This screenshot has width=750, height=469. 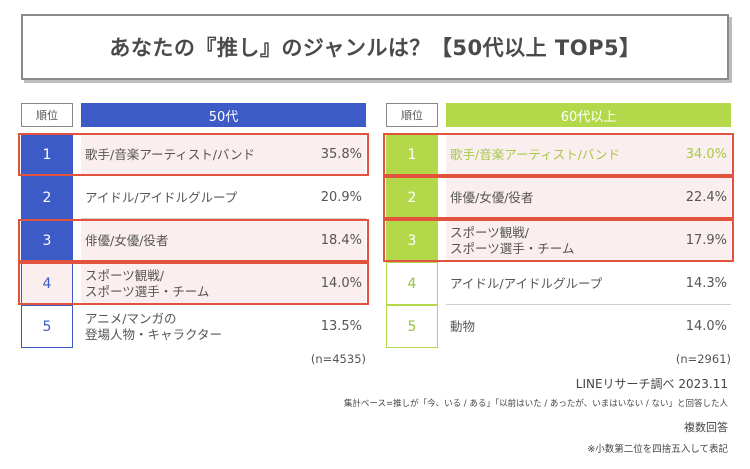 I want to click on rounding-note: ※小数第二位を四捨五入して表記, so click(x=657, y=449).